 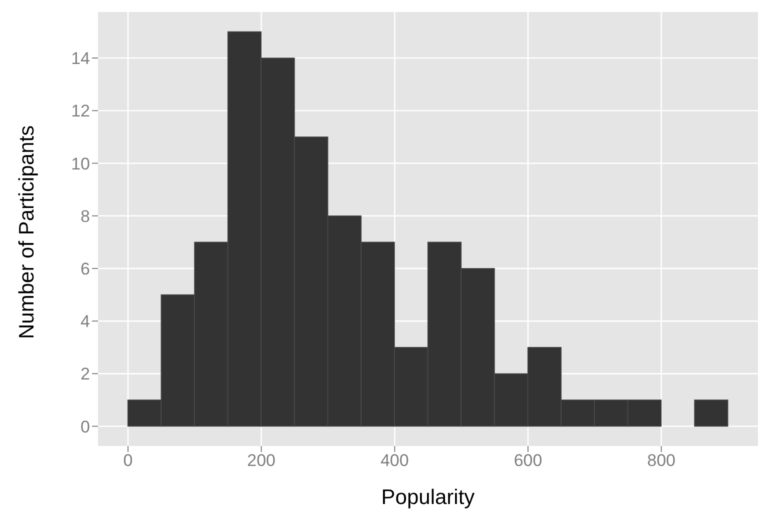 I want to click on y-tick-label: 10, so click(x=80, y=164).